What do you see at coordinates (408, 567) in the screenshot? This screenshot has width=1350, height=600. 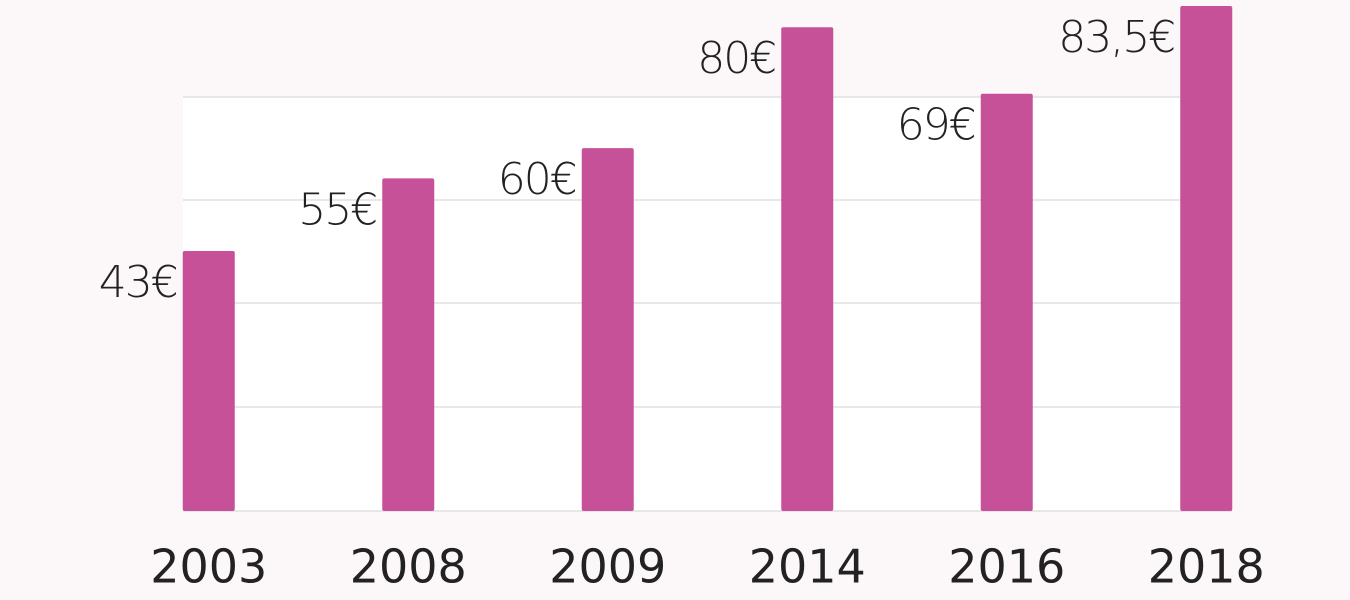 I see `x-tick-label: 2008` at bounding box center [408, 567].